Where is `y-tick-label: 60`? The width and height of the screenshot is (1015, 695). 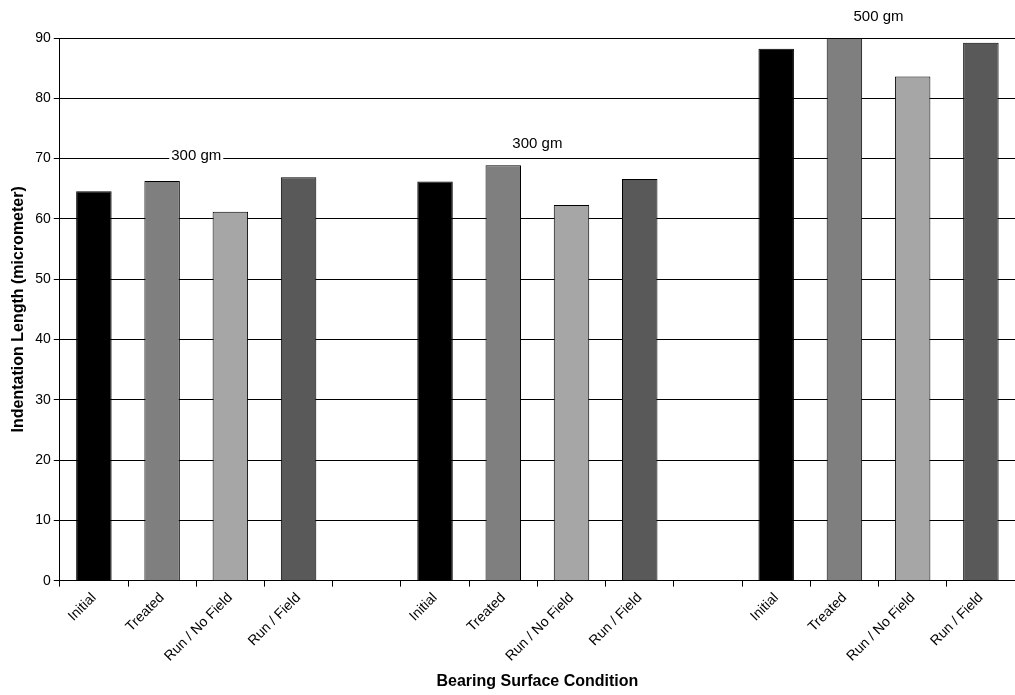 y-tick-label: 60 is located at coordinates (43, 217).